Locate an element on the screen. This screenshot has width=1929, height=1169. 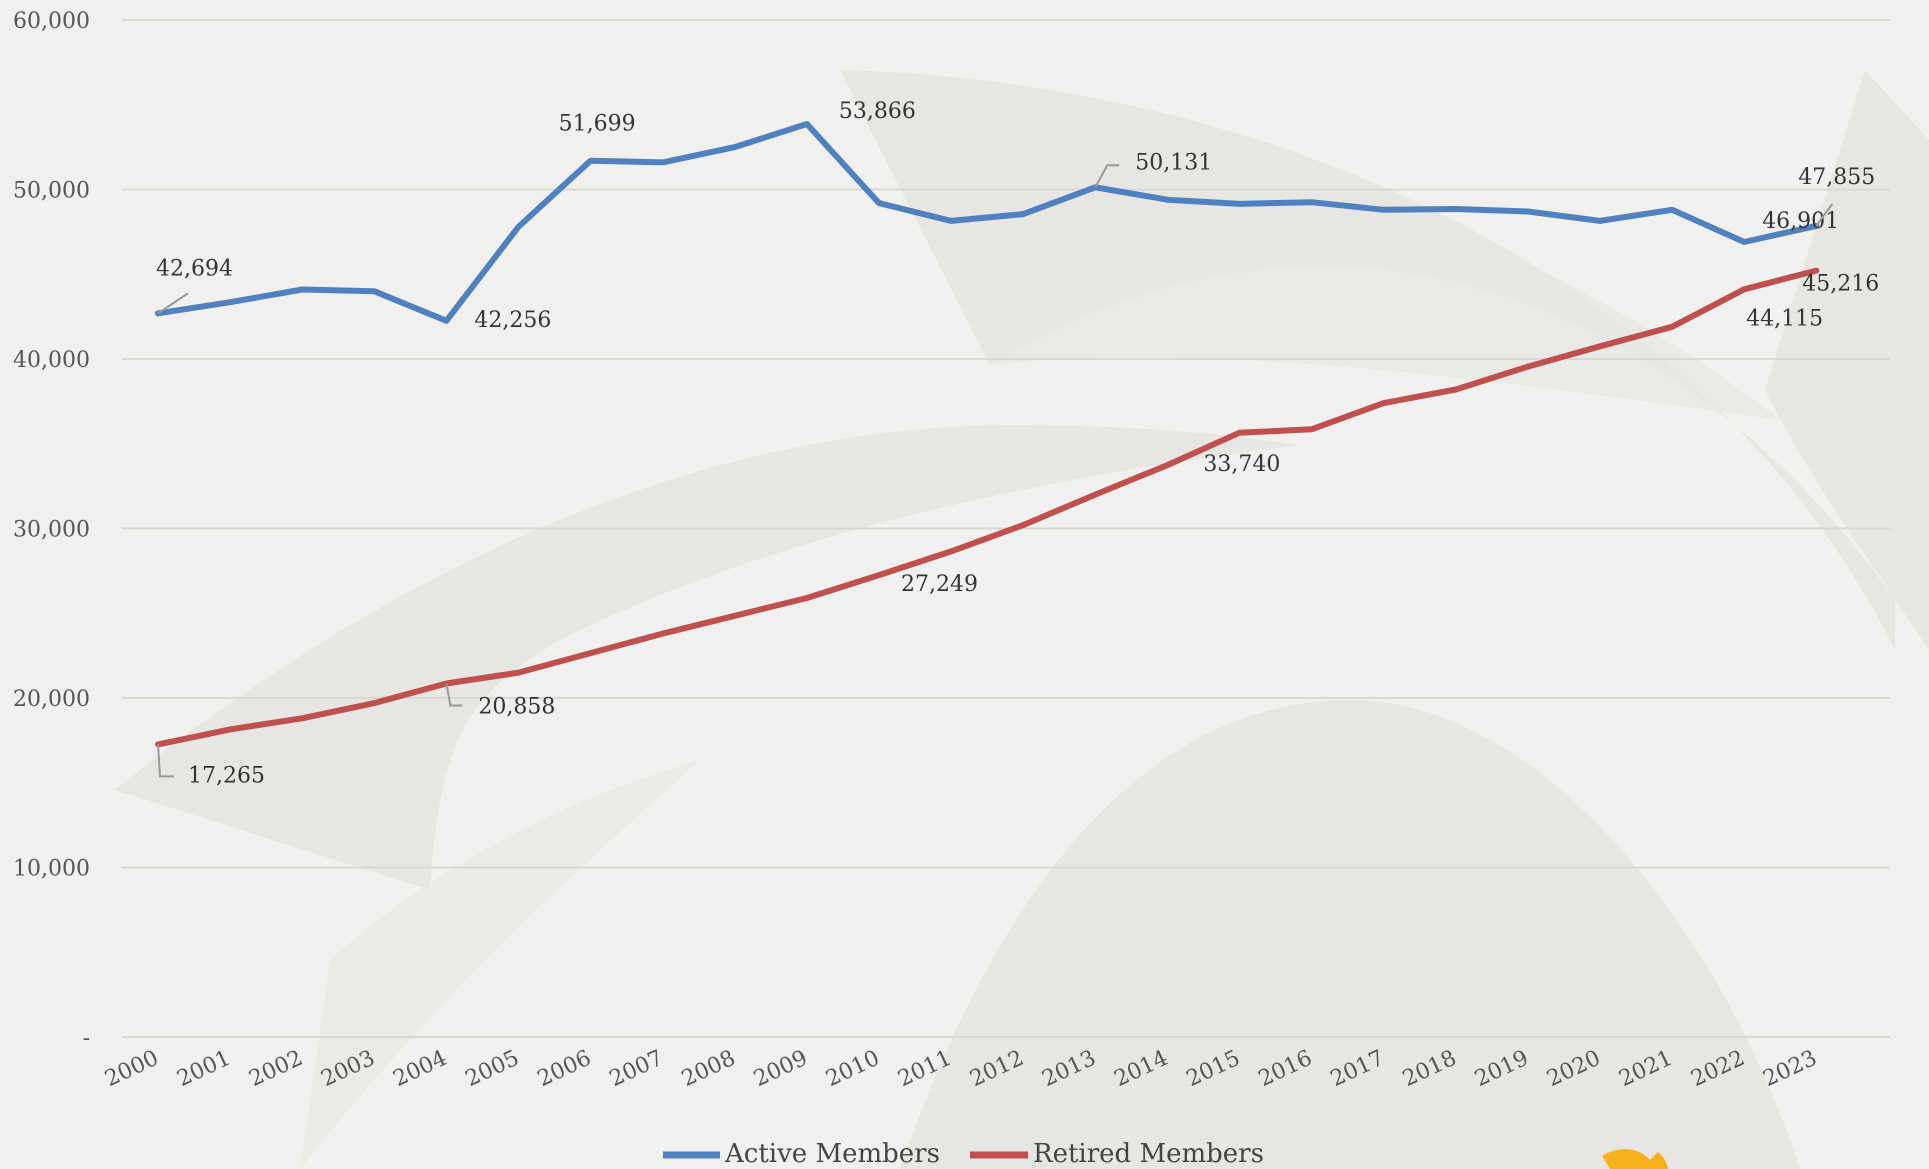
data-label: 20,858 is located at coordinates (516, 706).